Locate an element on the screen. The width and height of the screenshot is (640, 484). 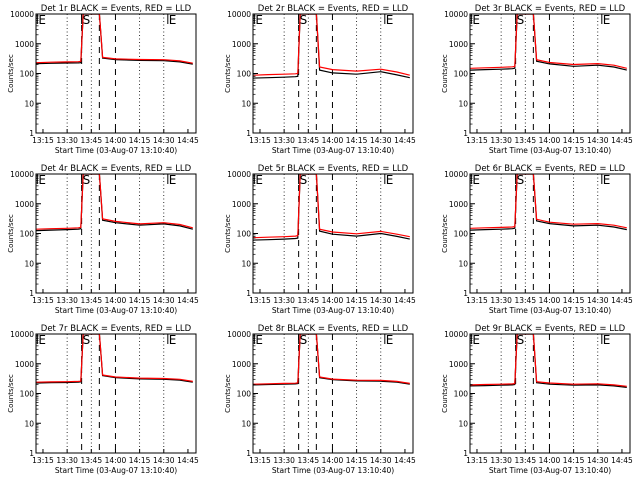
panel-title: Det 1r BLACK = Events, RED = LLD is located at coordinates (116, 9).